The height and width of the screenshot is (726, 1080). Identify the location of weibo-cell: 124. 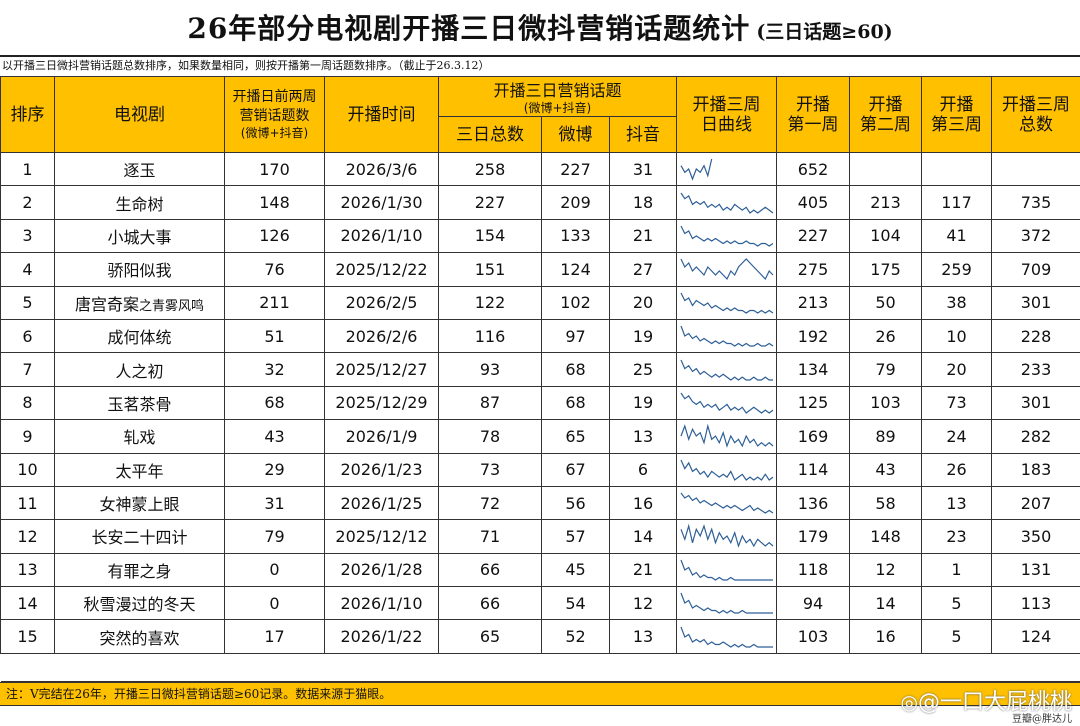
(575, 269).